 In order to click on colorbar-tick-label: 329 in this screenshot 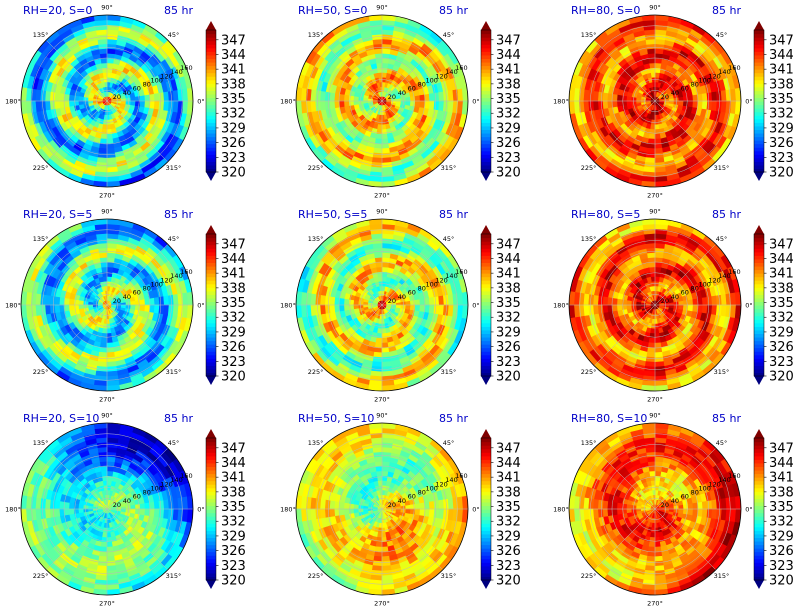, I will do `click(781, 332)`.